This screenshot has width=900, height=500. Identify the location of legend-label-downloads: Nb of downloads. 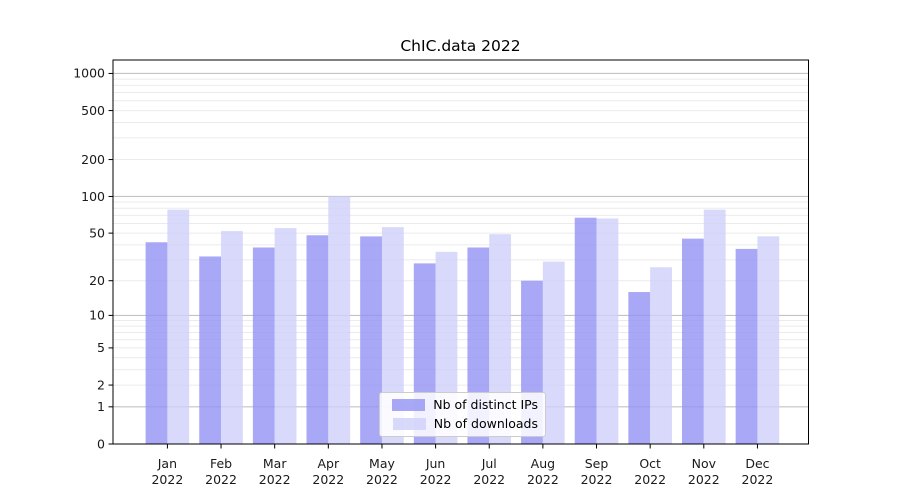
(485, 423).